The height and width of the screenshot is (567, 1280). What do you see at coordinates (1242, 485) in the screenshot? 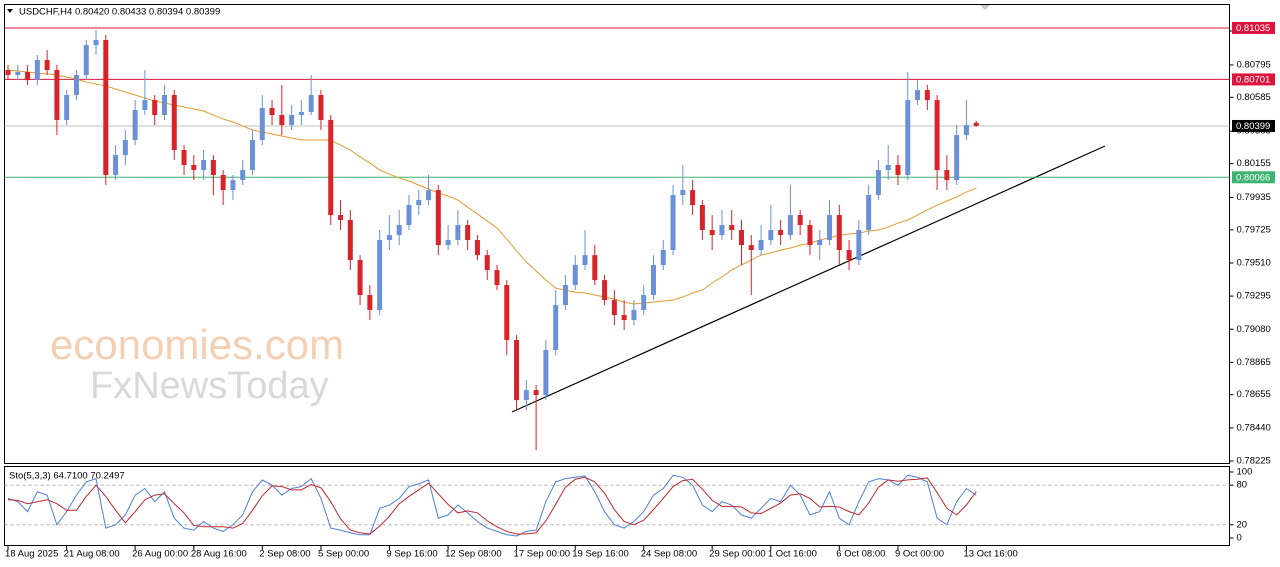
I see `oscillator-tick-label: 80` at bounding box center [1242, 485].